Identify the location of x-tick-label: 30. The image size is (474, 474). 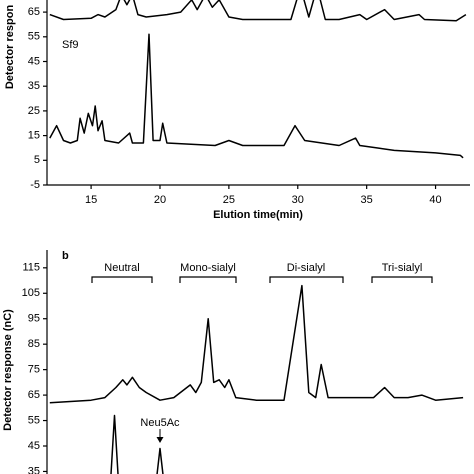
(298, 200).